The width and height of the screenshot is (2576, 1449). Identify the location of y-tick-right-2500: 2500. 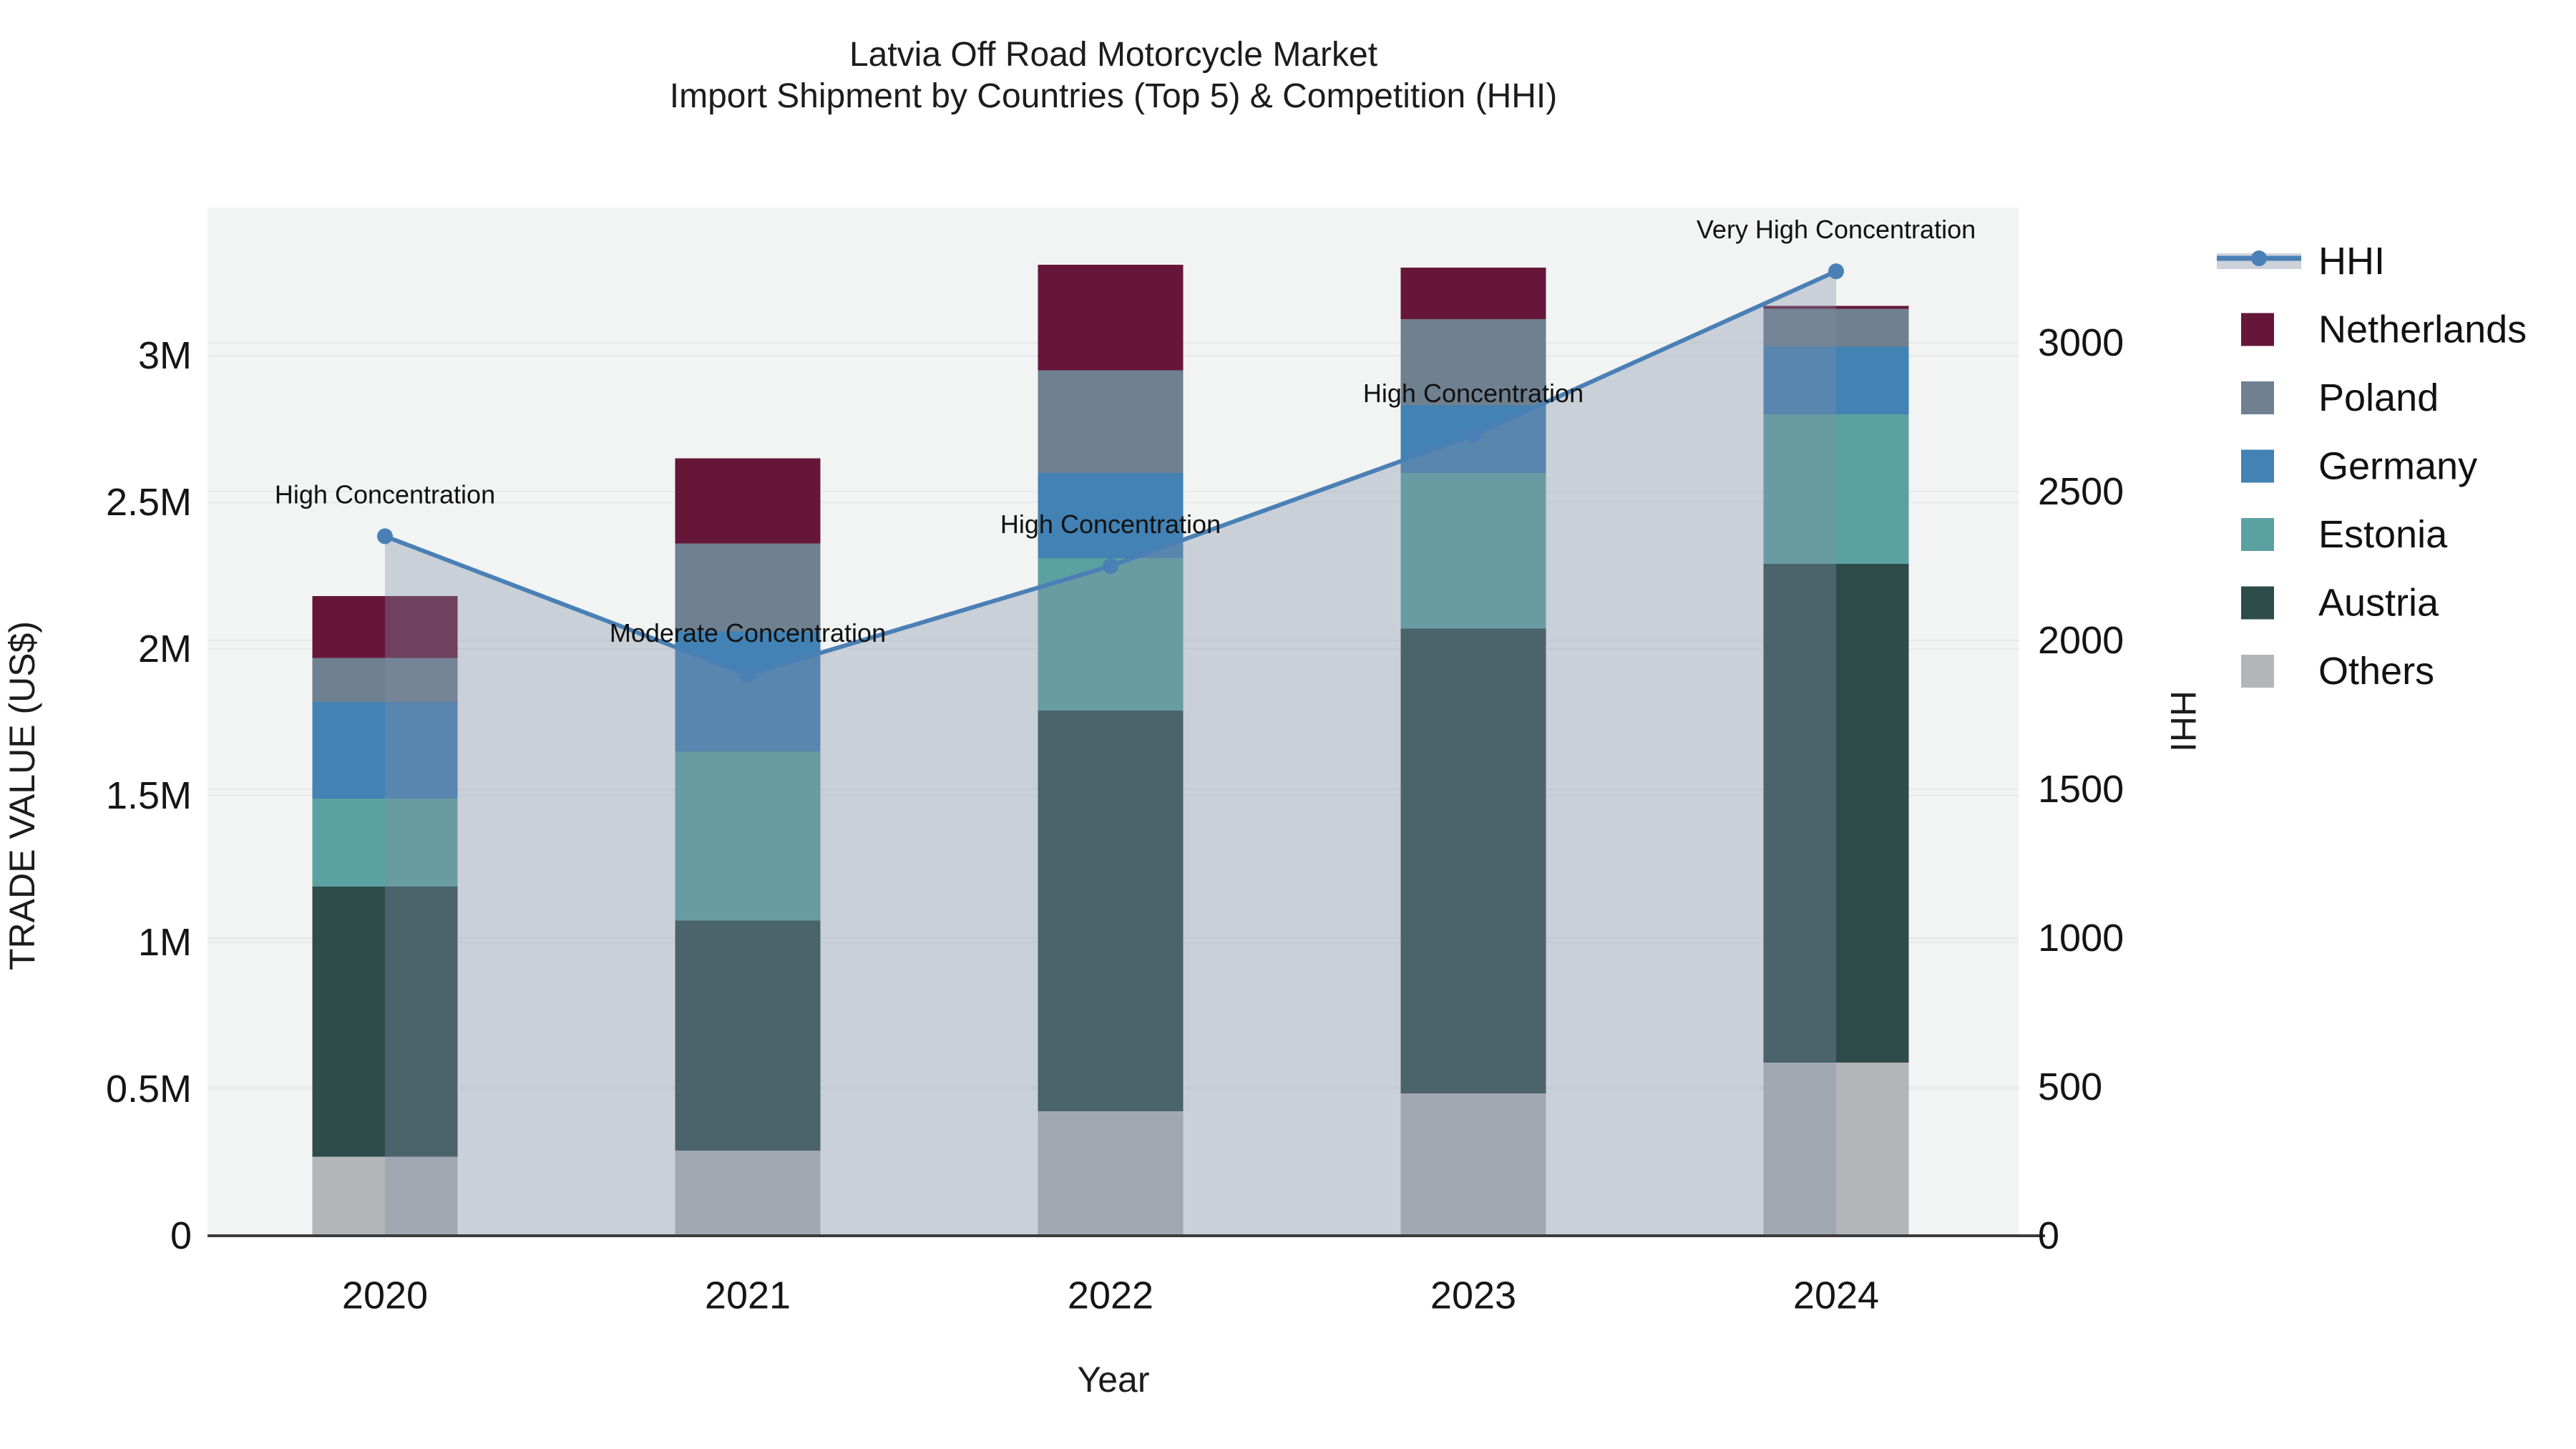
(2081, 491).